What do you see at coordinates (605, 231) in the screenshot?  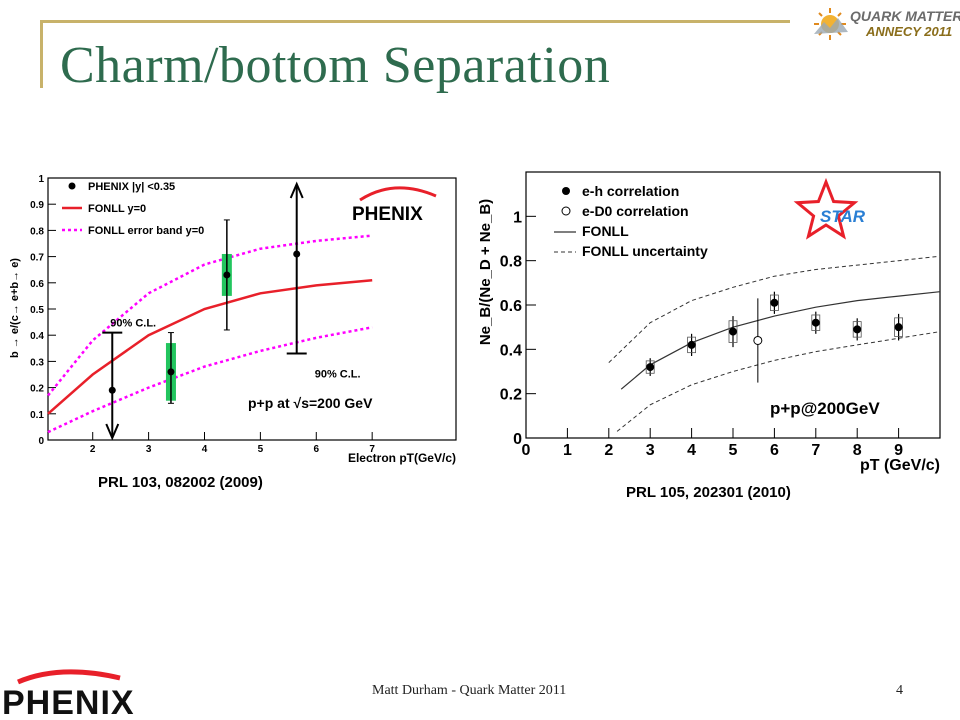 I see `legend-label: FONLL` at bounding box center [605, 231].